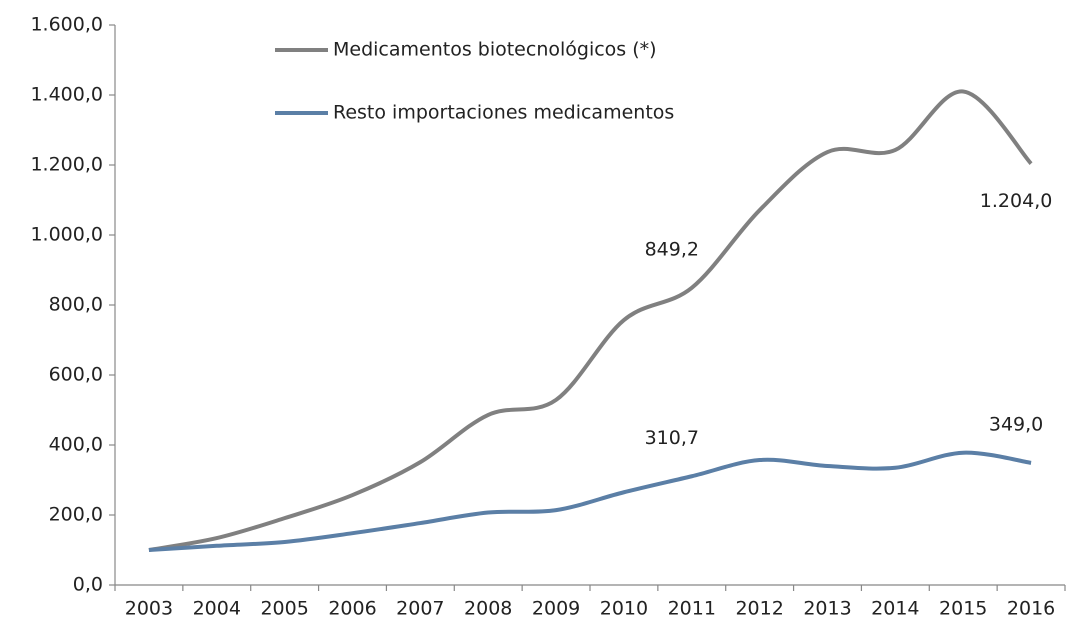 The width and height of the screenshot is (1071, 630). What do you see at coordinates (759, 609) in the screenshot?
I see `x-tick-label: 2012` at bounding box center [759, 609].